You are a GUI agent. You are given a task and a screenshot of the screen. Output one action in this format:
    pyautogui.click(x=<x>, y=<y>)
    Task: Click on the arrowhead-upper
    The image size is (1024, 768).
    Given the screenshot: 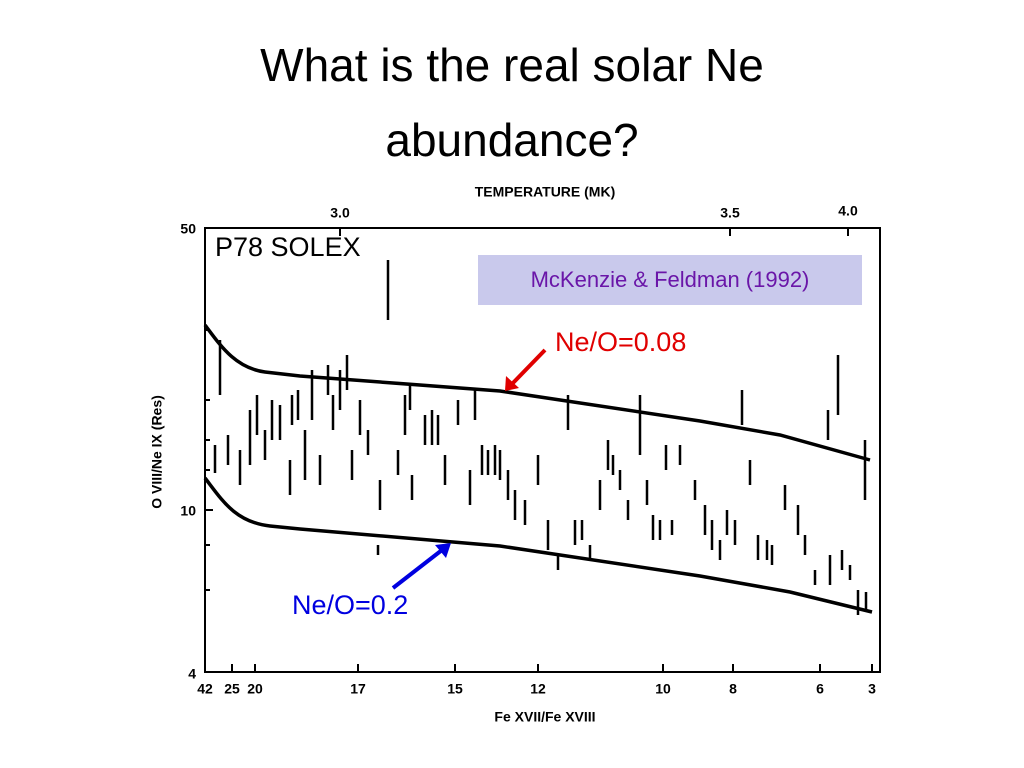 What is the action you would take?
    pyautogui.click(x=512, y=383)
    